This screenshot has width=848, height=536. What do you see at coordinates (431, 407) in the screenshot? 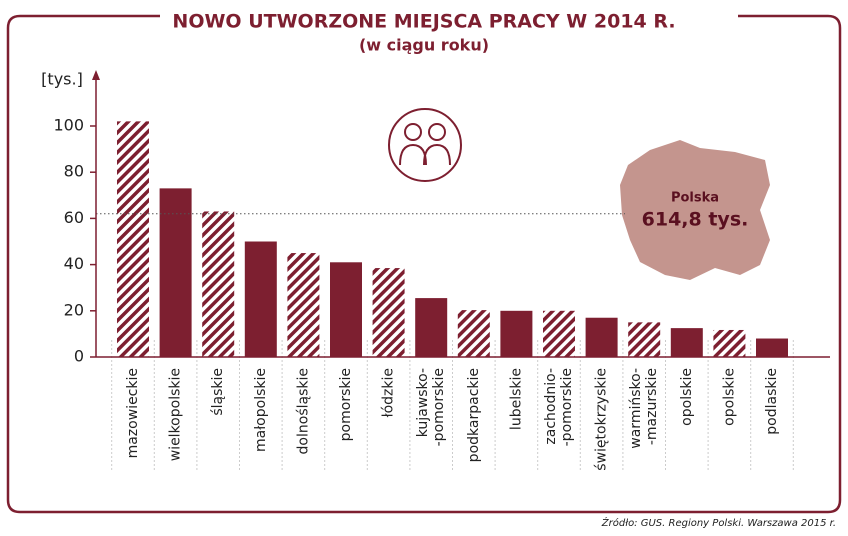
I see `x-tick-label: kujawsko--pomorskie` at bounding box center [431, 407].